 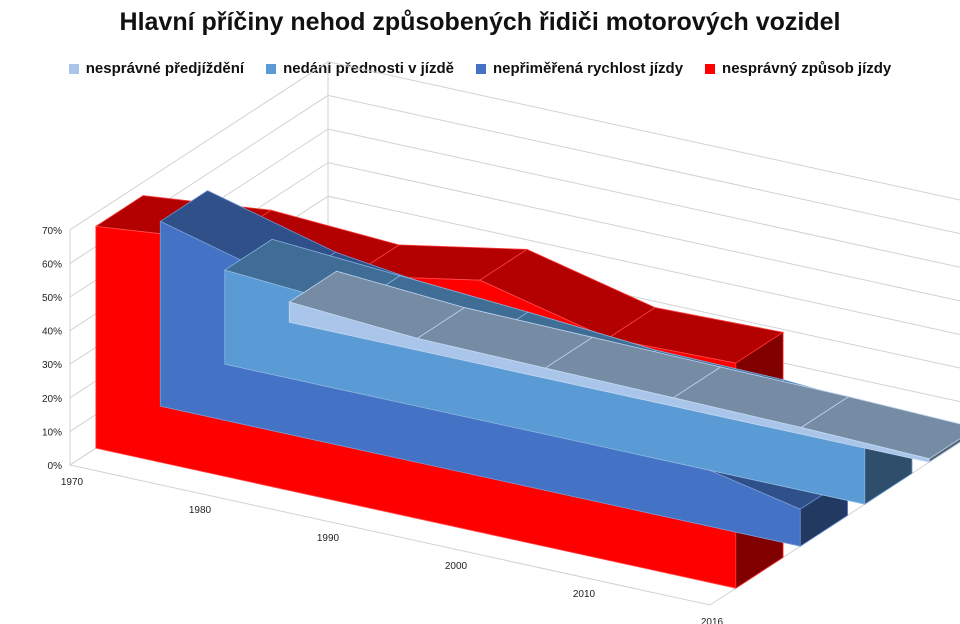 I want to click on y-tick-label: 10%, so click(x=52, y=432).